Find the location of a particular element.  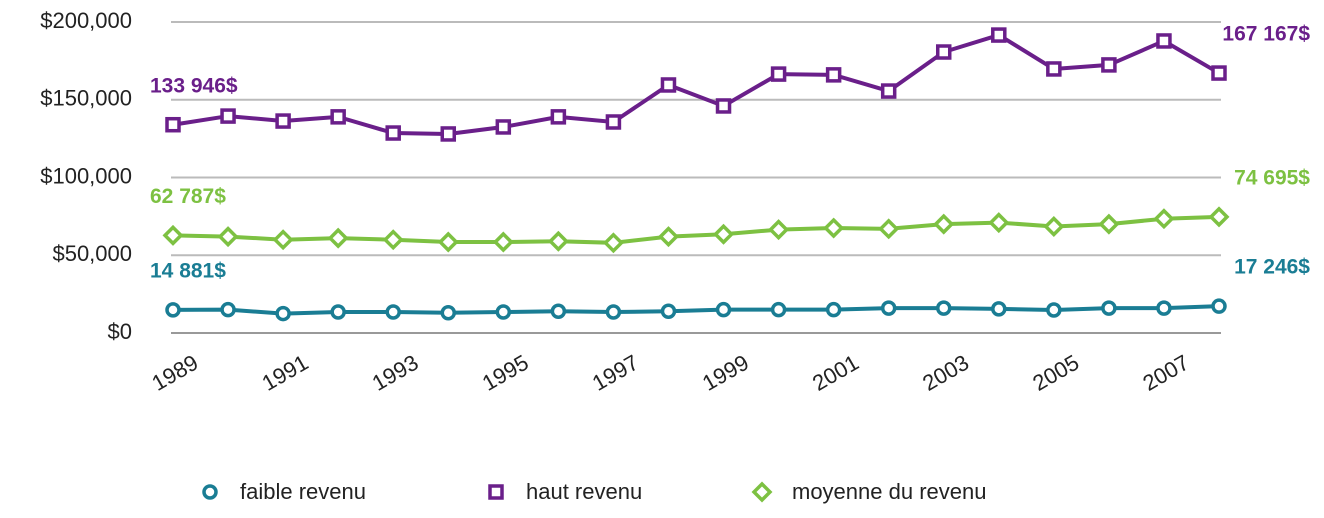

data-label: 74 695$ is located at coordinates (1272, 177).